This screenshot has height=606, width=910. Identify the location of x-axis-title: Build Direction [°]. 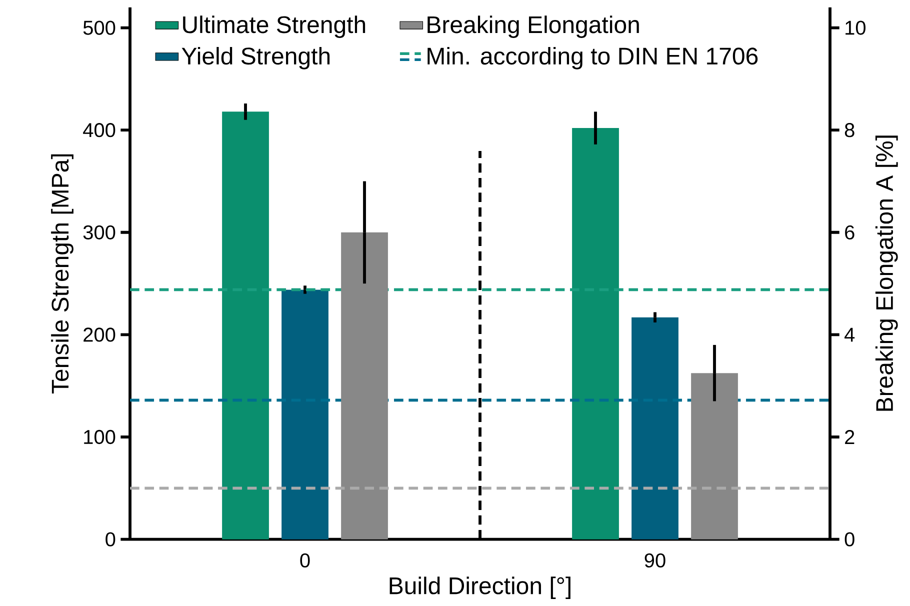
(480, 588).